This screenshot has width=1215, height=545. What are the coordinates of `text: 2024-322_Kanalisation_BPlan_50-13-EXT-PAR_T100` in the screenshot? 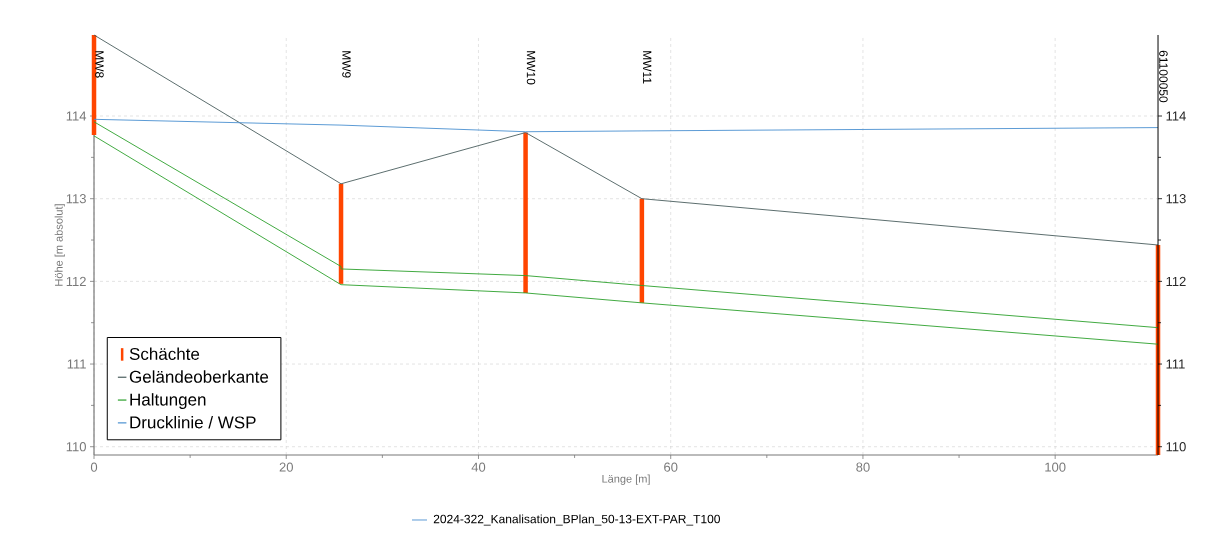 It's located at (576, 520).